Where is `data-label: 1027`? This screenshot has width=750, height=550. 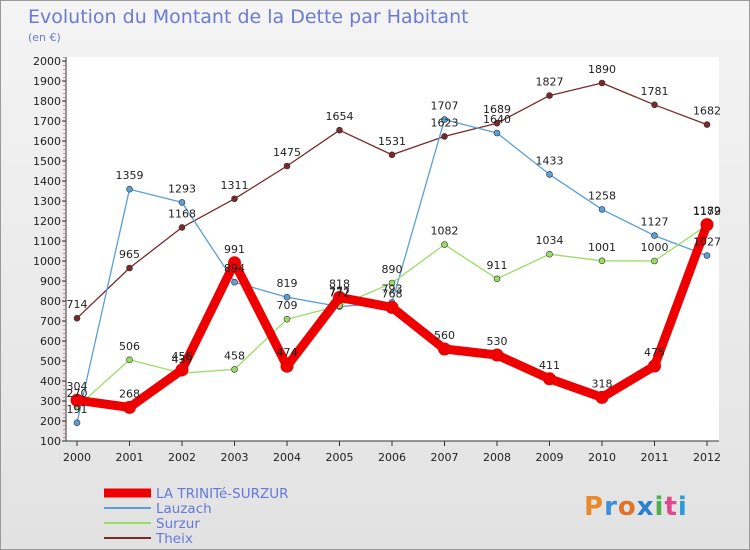
data-label: 1027 is located at coordinates (707, 242).